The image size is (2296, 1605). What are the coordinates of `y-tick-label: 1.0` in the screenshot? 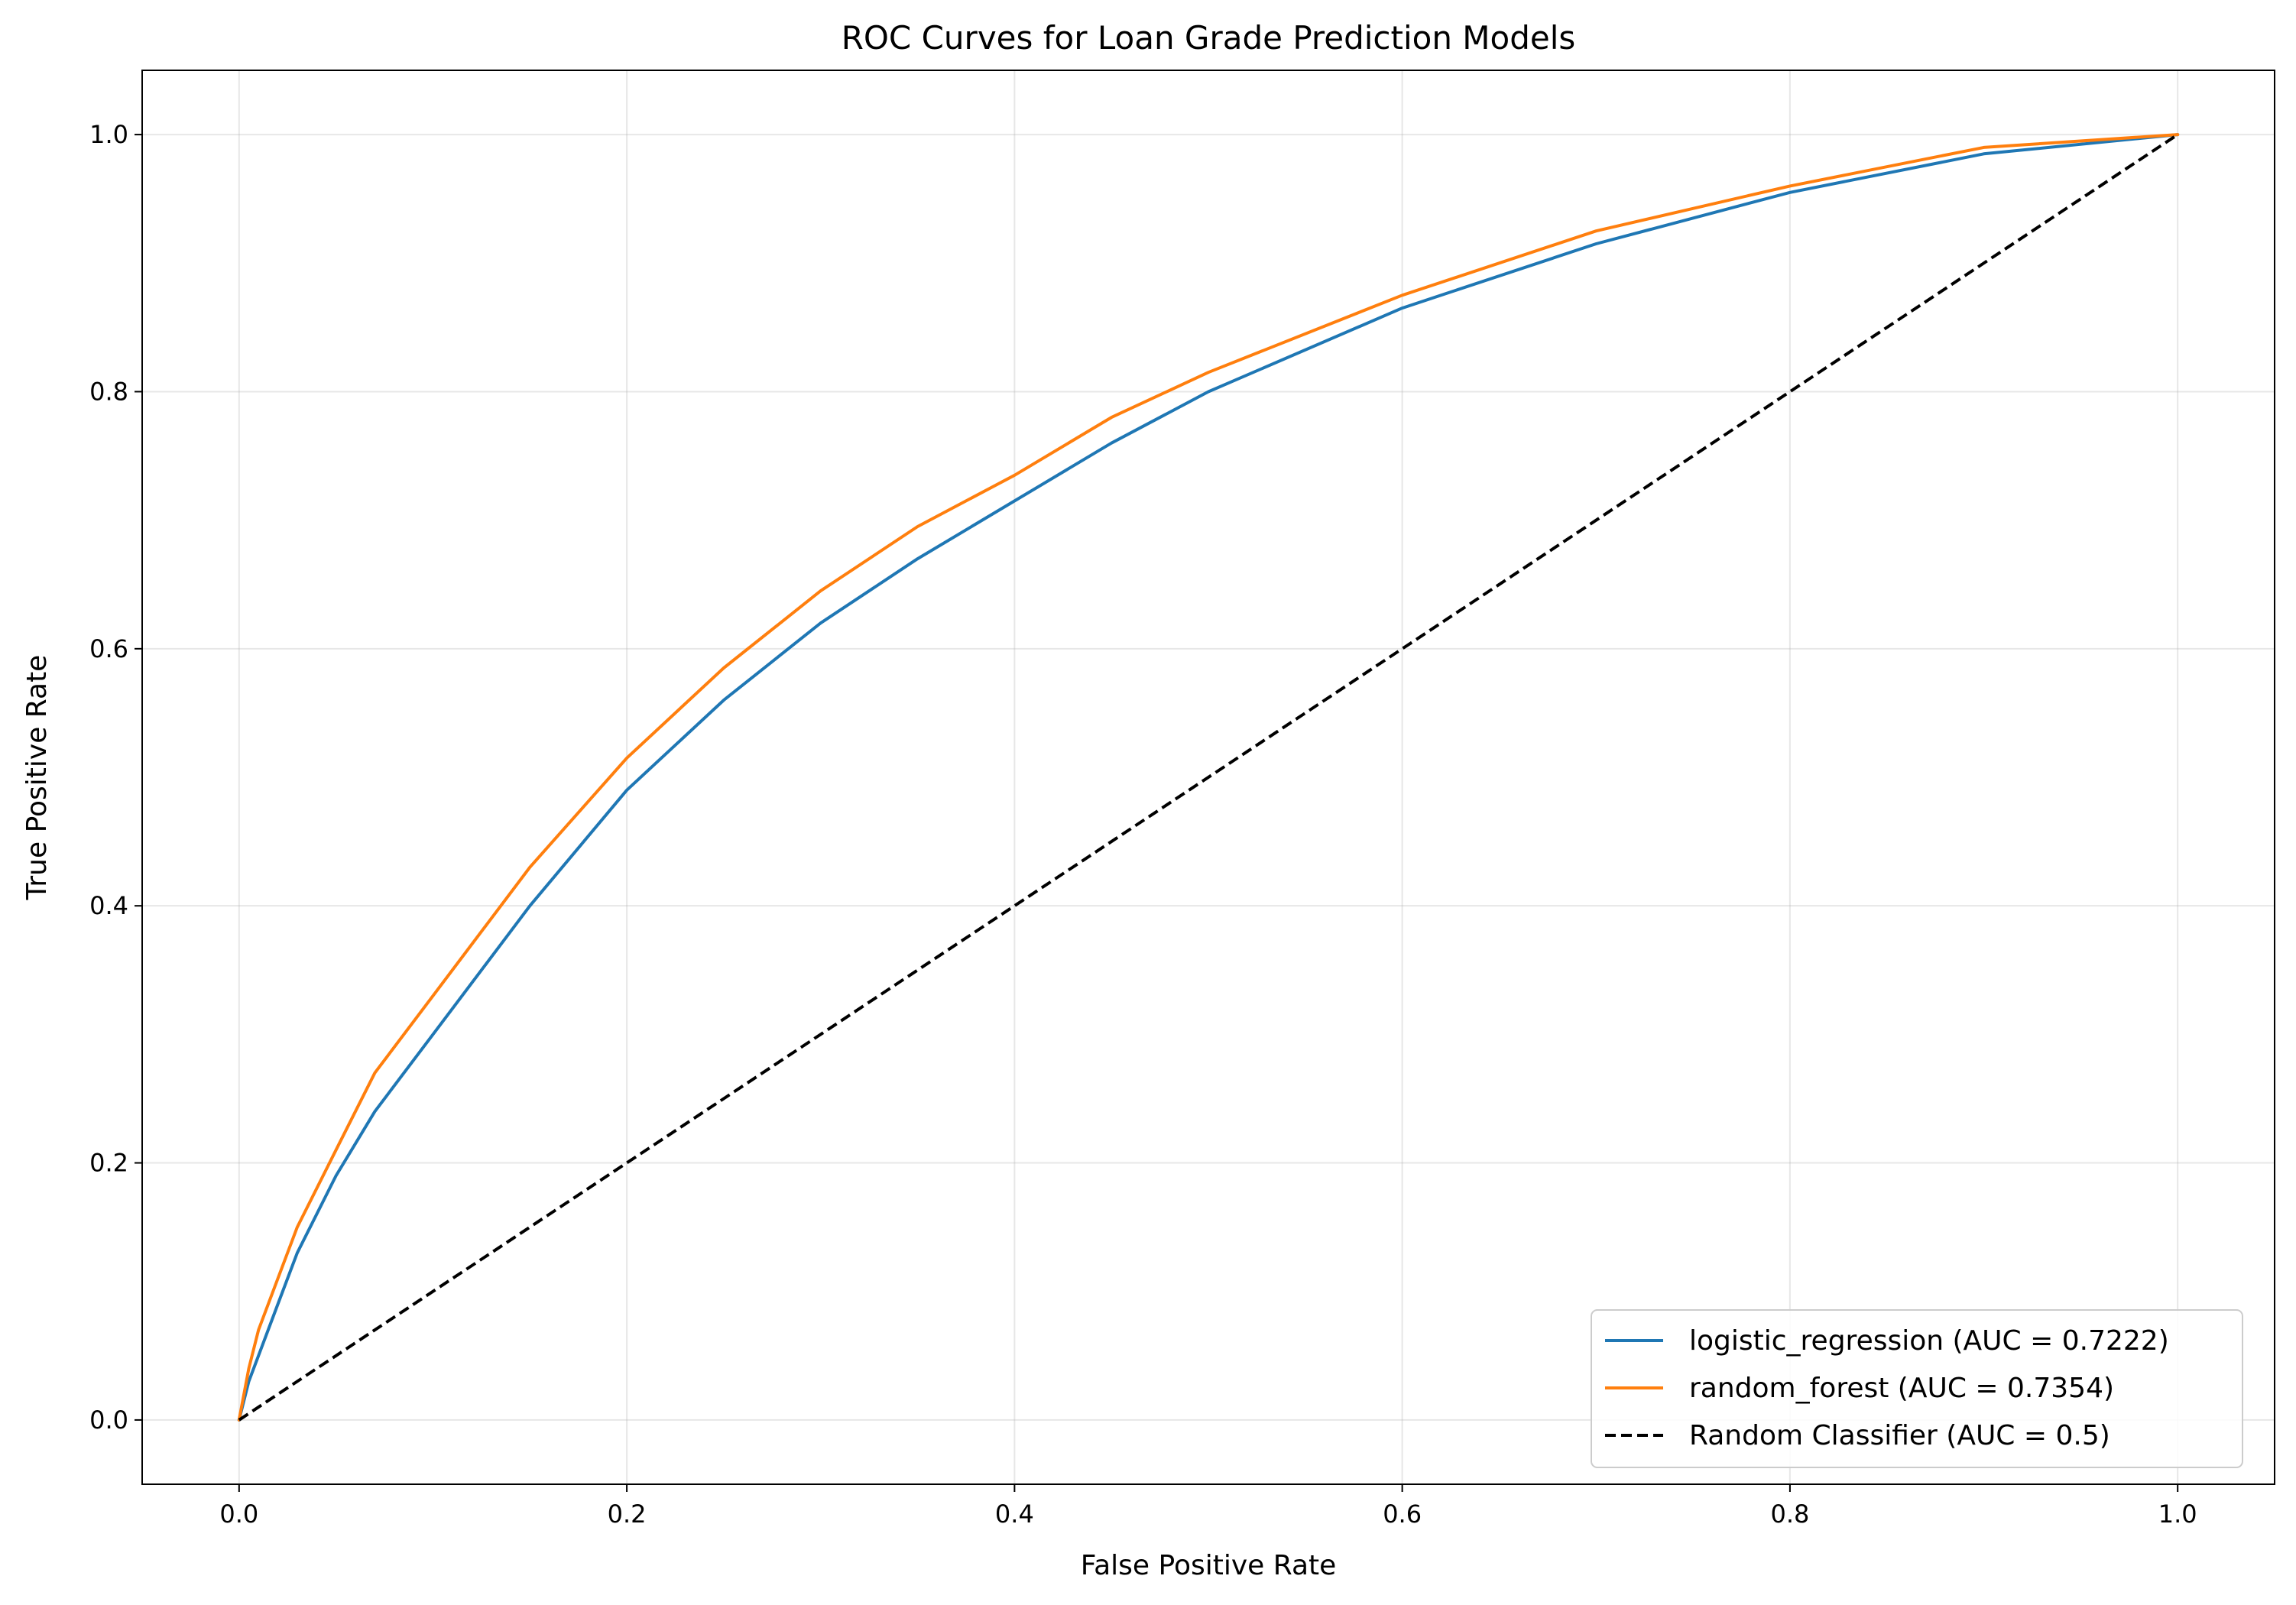 It's located at (108, 134).